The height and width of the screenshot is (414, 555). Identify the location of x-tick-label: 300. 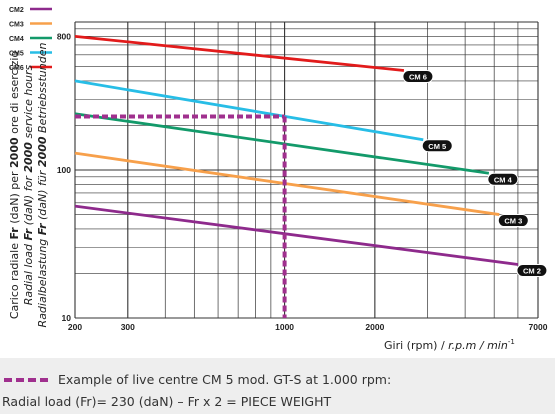
(128, 327).